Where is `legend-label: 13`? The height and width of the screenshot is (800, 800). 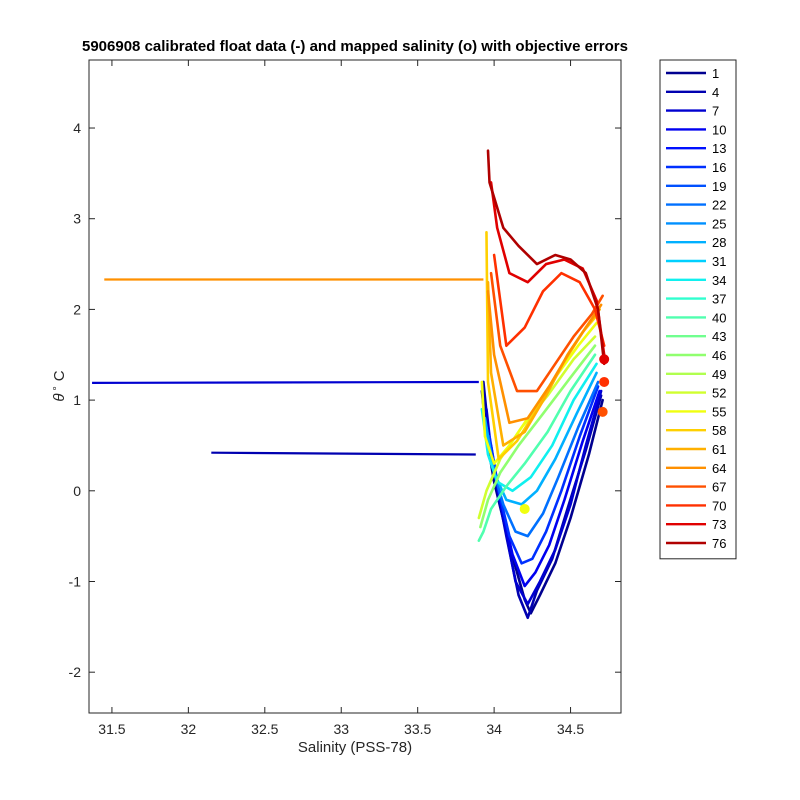 legend-label: 13 is located at coordinates (719, 148).